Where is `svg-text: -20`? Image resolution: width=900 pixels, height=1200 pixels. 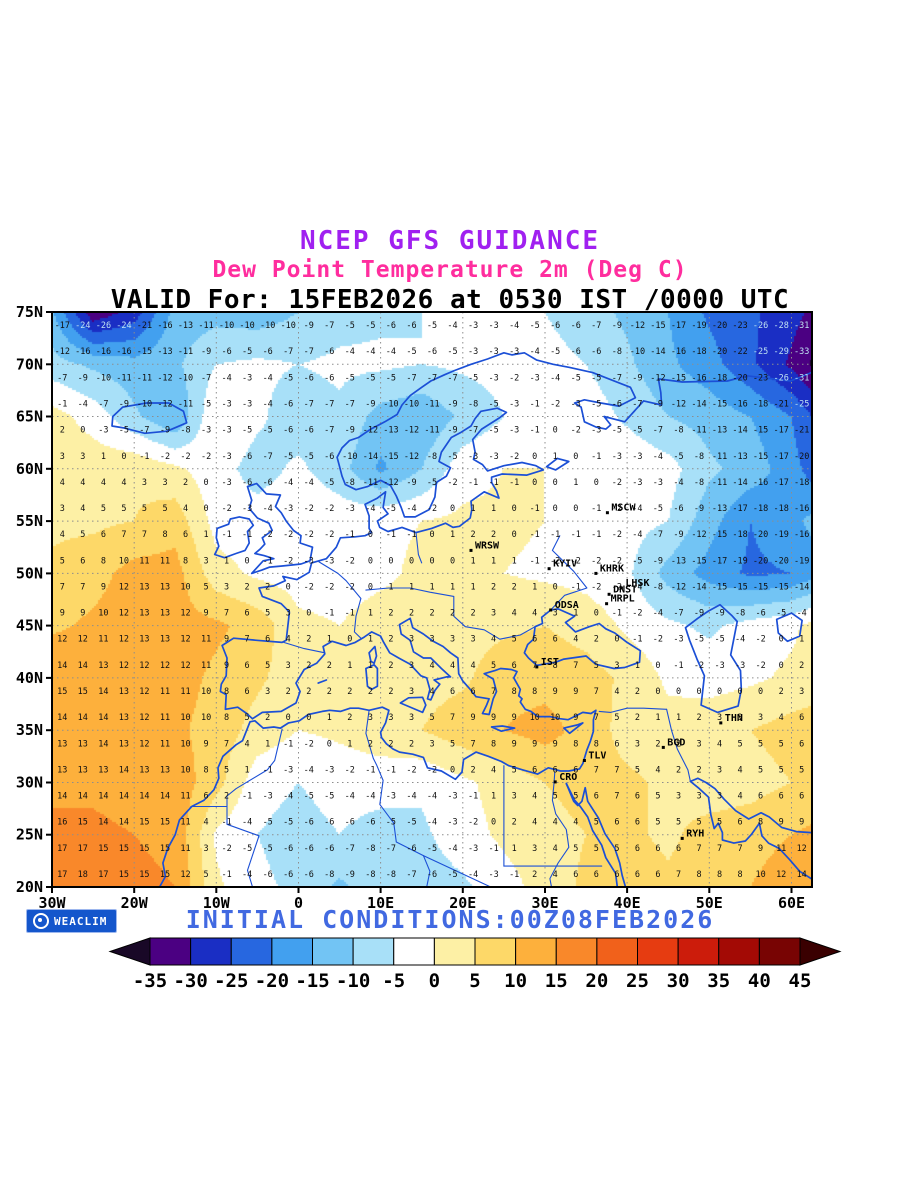
svg-text: -20 is located at coordinates (760, 561).